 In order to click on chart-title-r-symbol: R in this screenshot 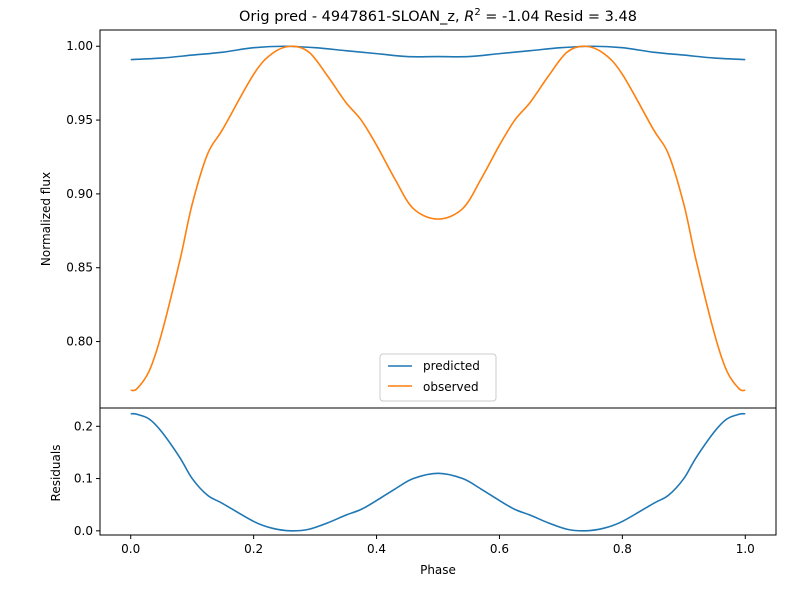, I will do `click(469, 17)`.